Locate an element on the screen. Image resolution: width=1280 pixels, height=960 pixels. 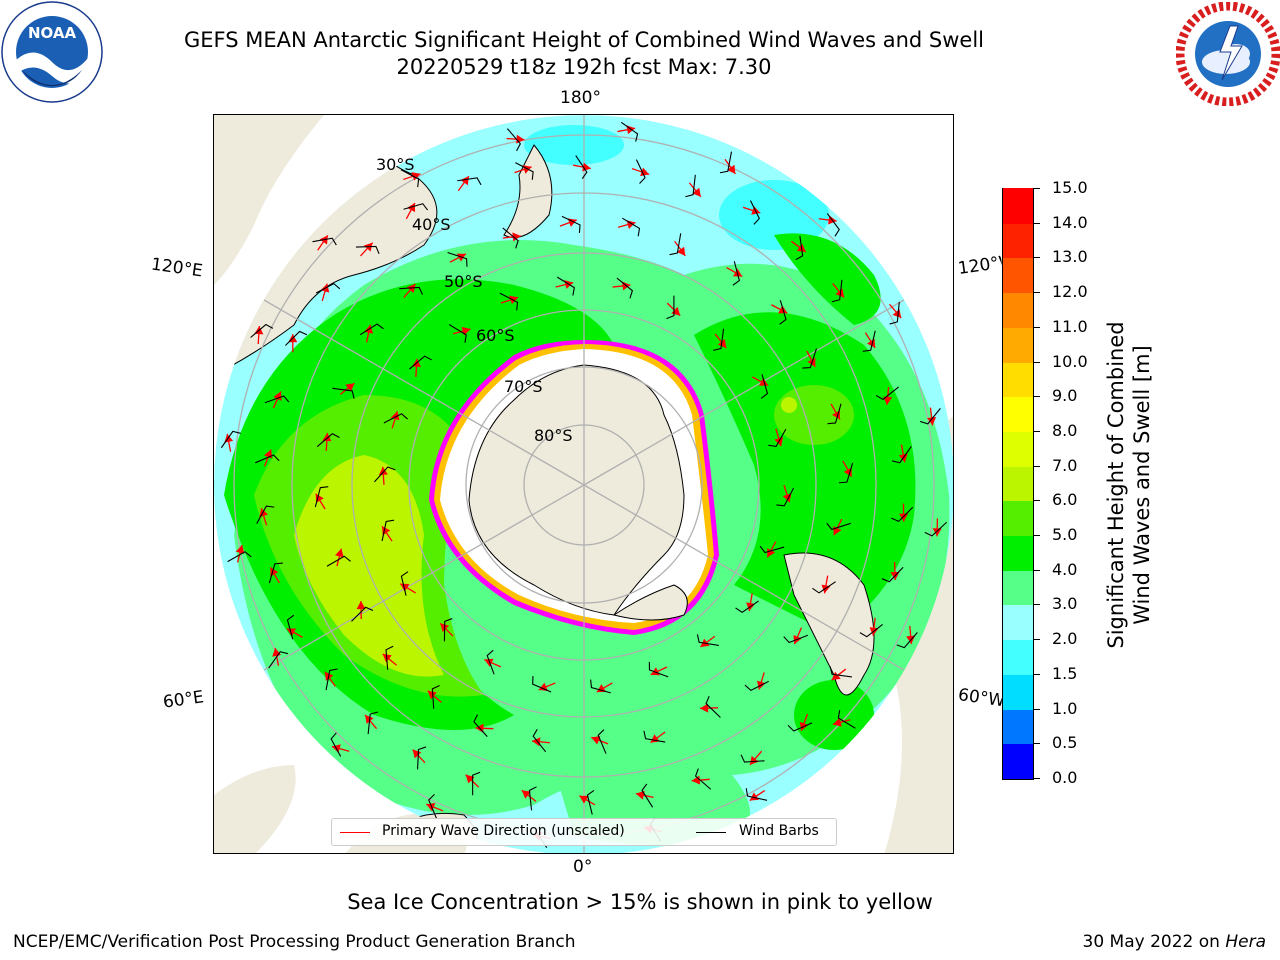
lat-label-80s: 80°S is located at coordinates (553, 435).